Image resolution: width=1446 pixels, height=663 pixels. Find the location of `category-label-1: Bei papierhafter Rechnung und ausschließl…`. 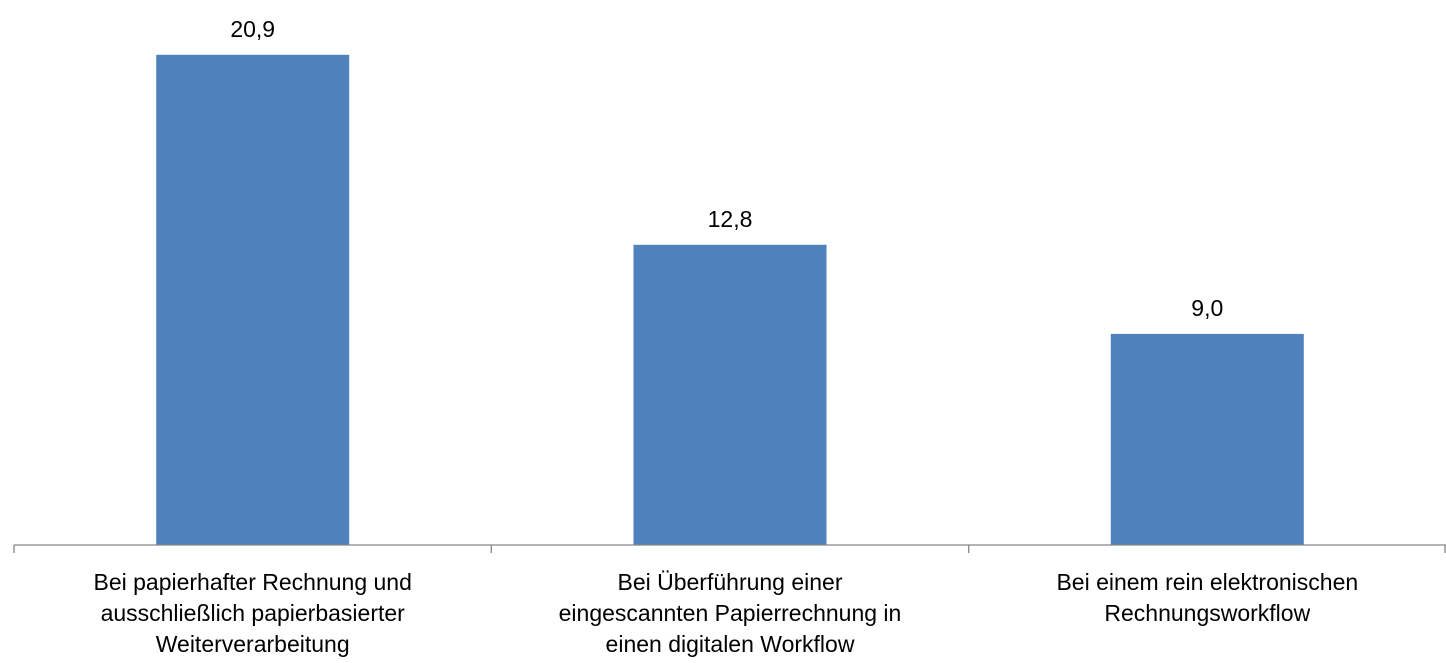

category-label-1: Bei papierhafter Rechnung und ausschließl… is located at coordinates (252, 613).